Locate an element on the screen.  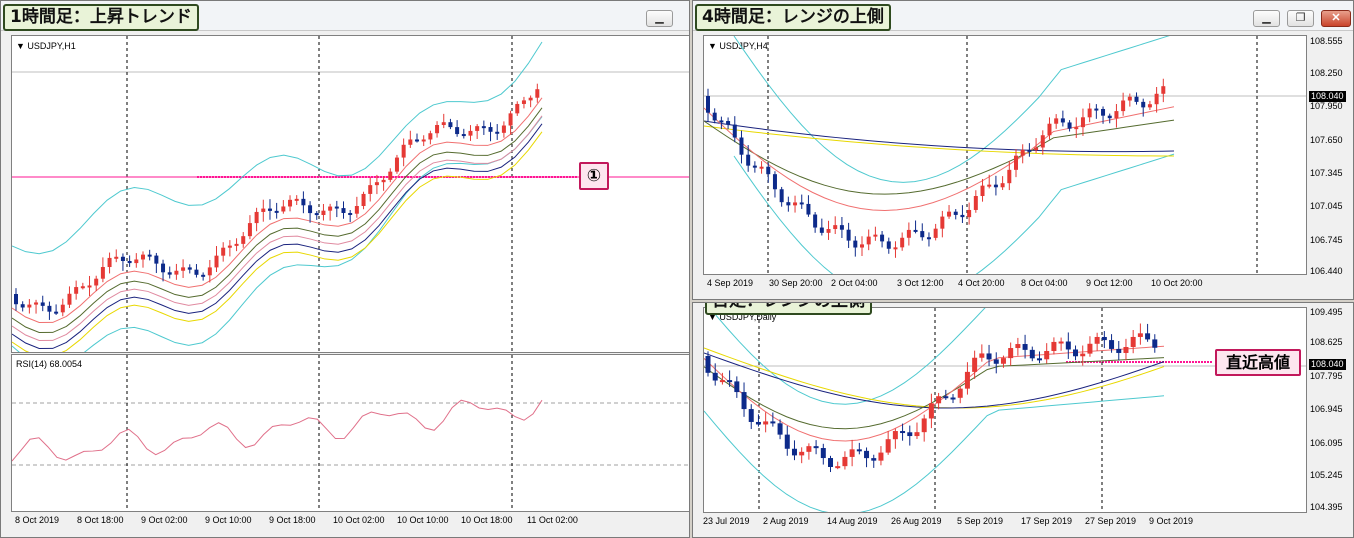
h4-date-label: 9 Oct 12:00 is located at coordinates (1109, 283).